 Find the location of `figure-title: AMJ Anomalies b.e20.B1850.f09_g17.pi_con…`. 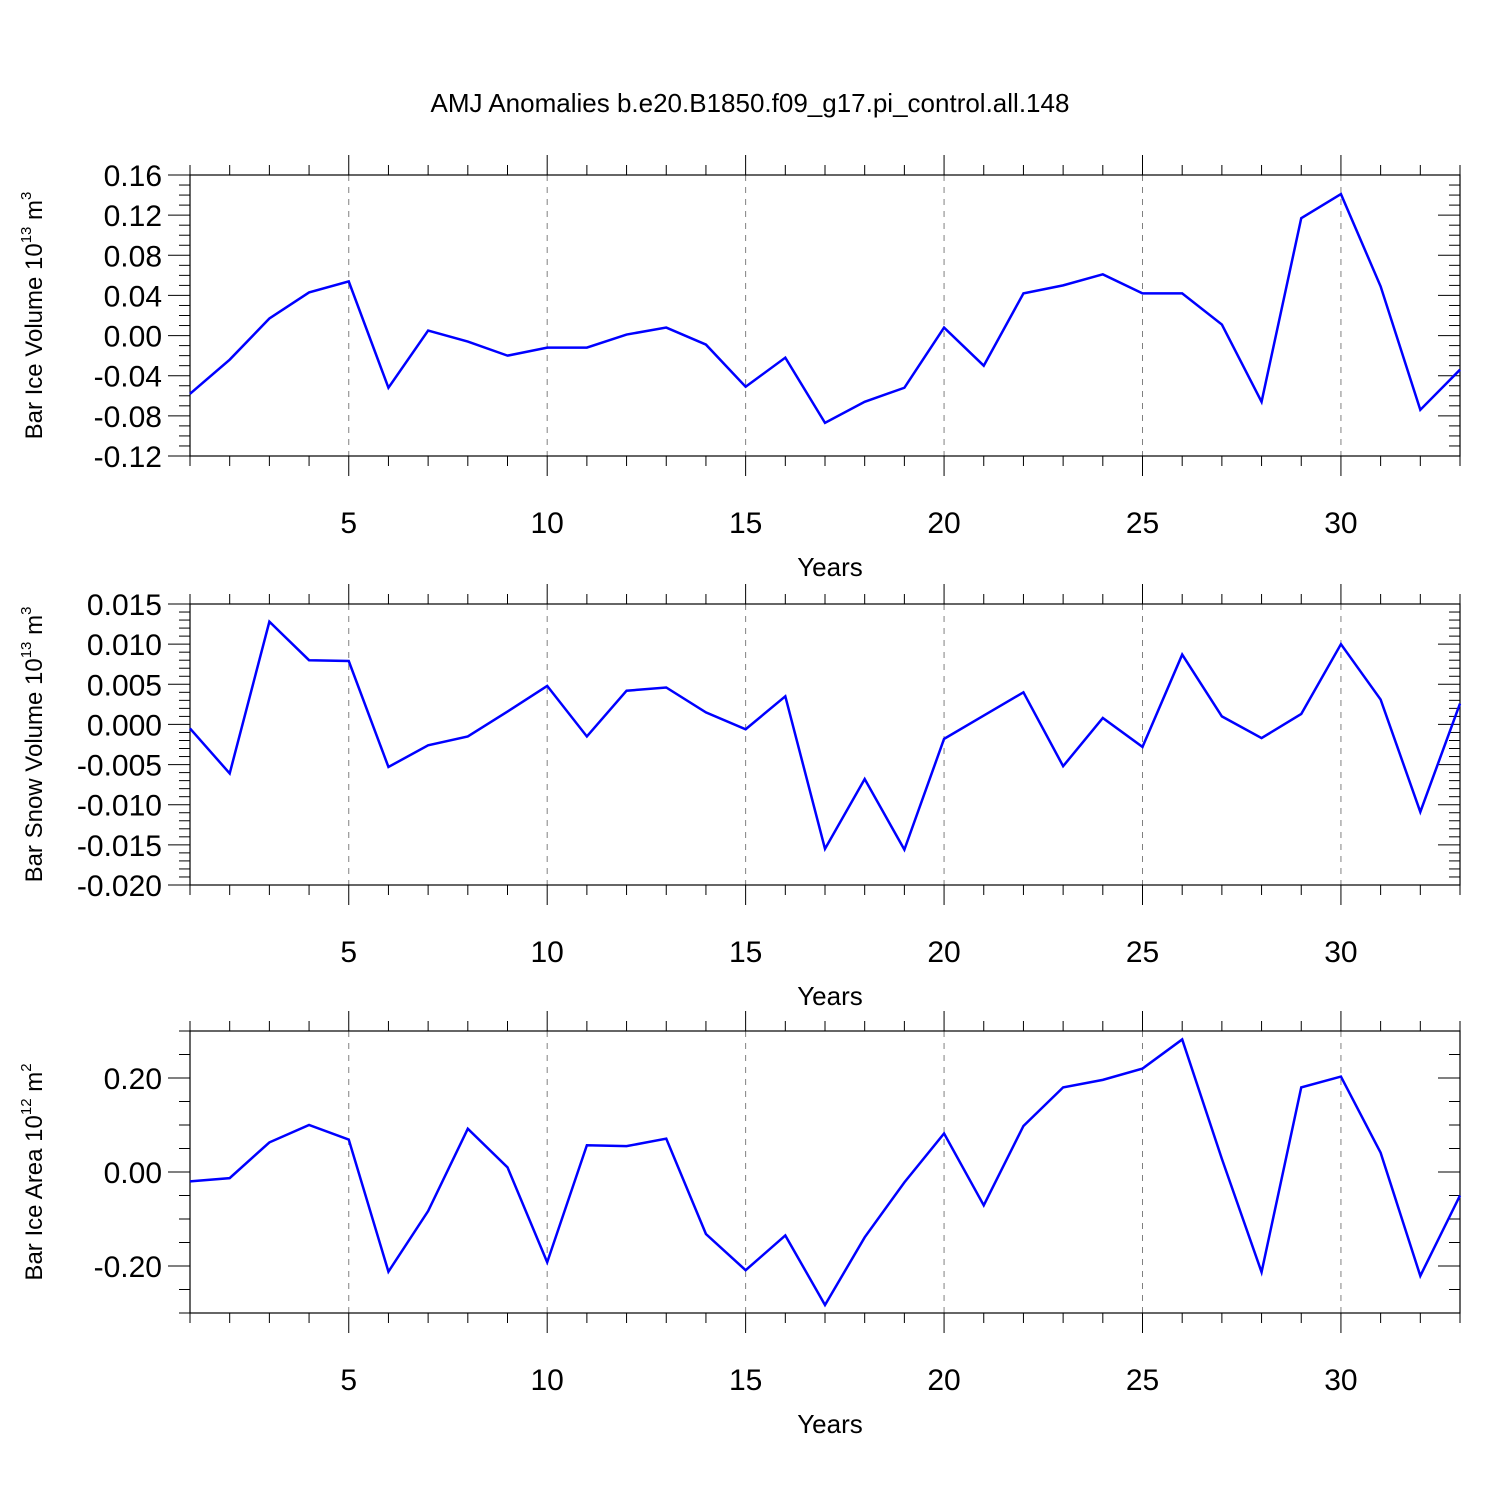

figure-title: AMJ Anomalies b.e20.B1850.f09_g17.pi_con… is located at coordinates (750, 103).